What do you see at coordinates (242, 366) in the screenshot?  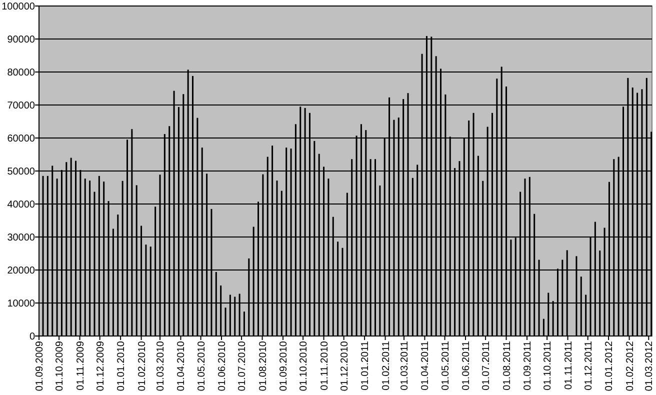 I see `x-tick-label: 01.07.2010` at bounding box center [242, 366].